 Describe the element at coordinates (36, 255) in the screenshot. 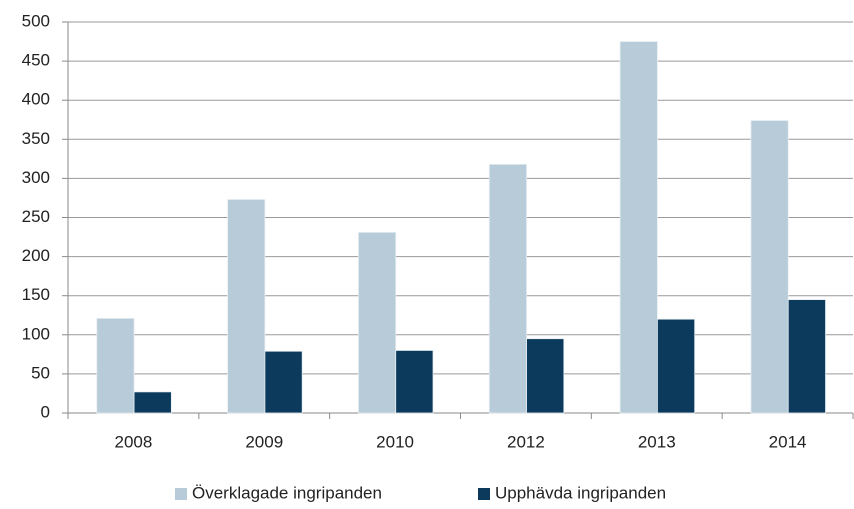

I see `y-tick-label: 200` at that location.